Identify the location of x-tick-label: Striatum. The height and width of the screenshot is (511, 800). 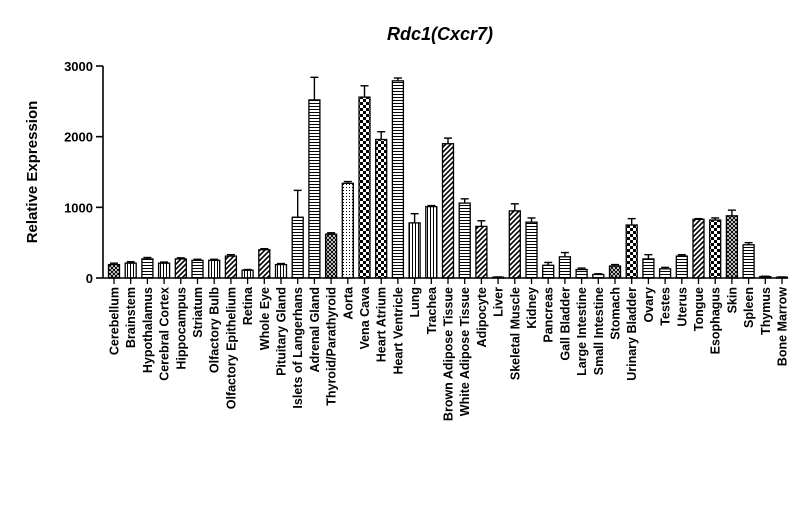
(198, 312).